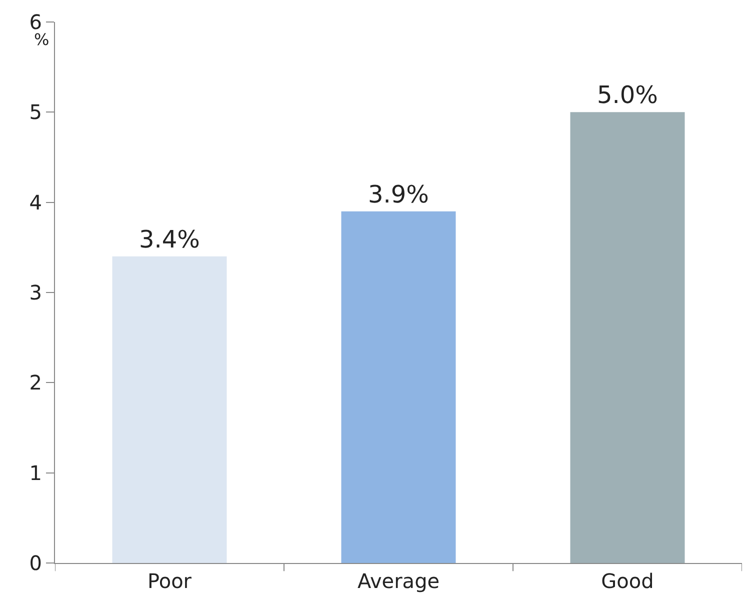  Describe the element at coordinates (169, 581) in the screenshot. I see `x-tick-label: Poor` at that location.